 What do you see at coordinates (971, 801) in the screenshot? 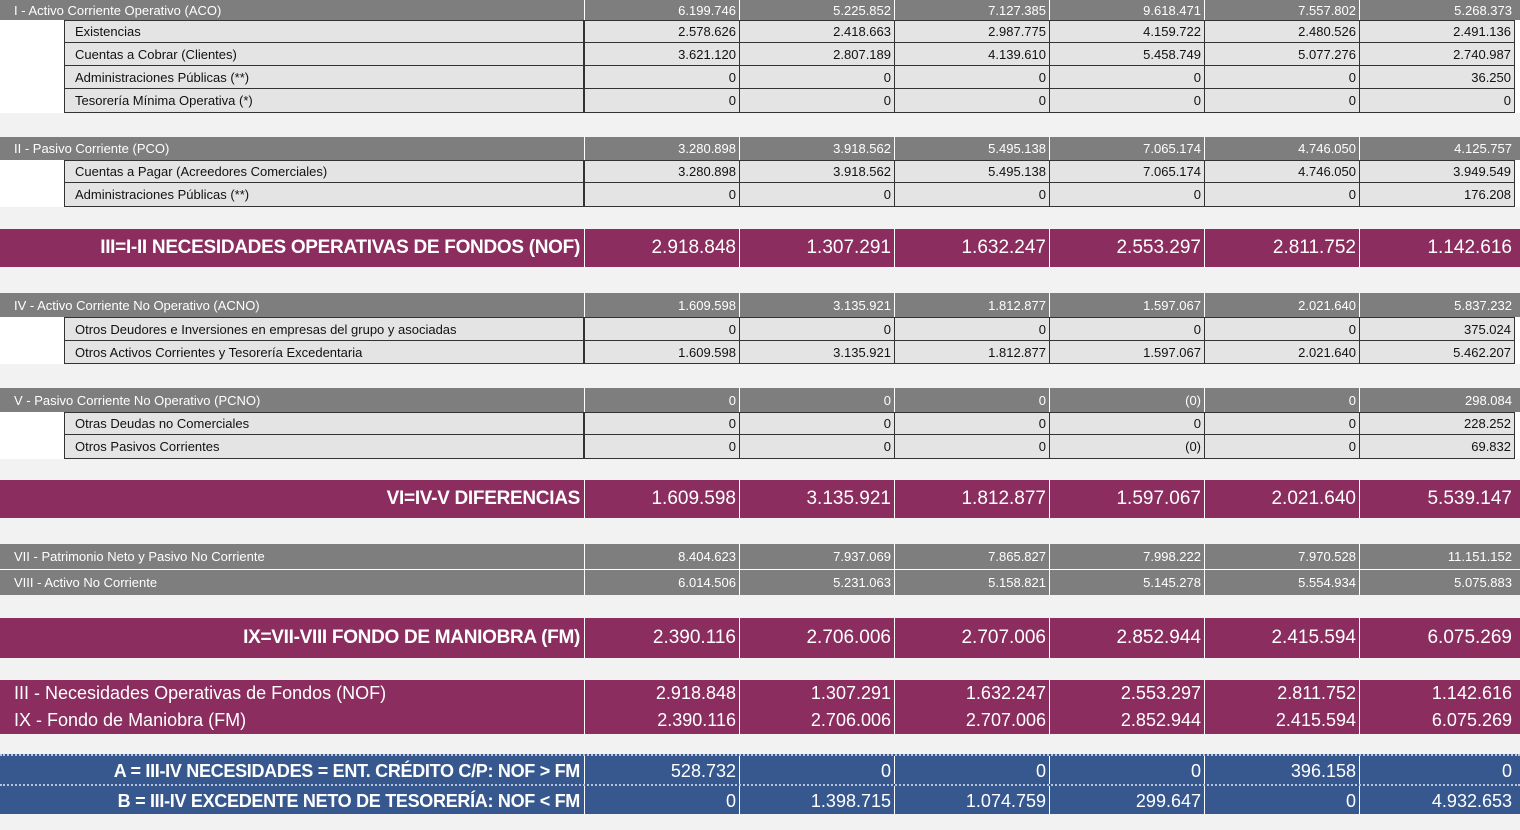
I see `value-cell: 1.074.759` at bounding box center [971, 801].